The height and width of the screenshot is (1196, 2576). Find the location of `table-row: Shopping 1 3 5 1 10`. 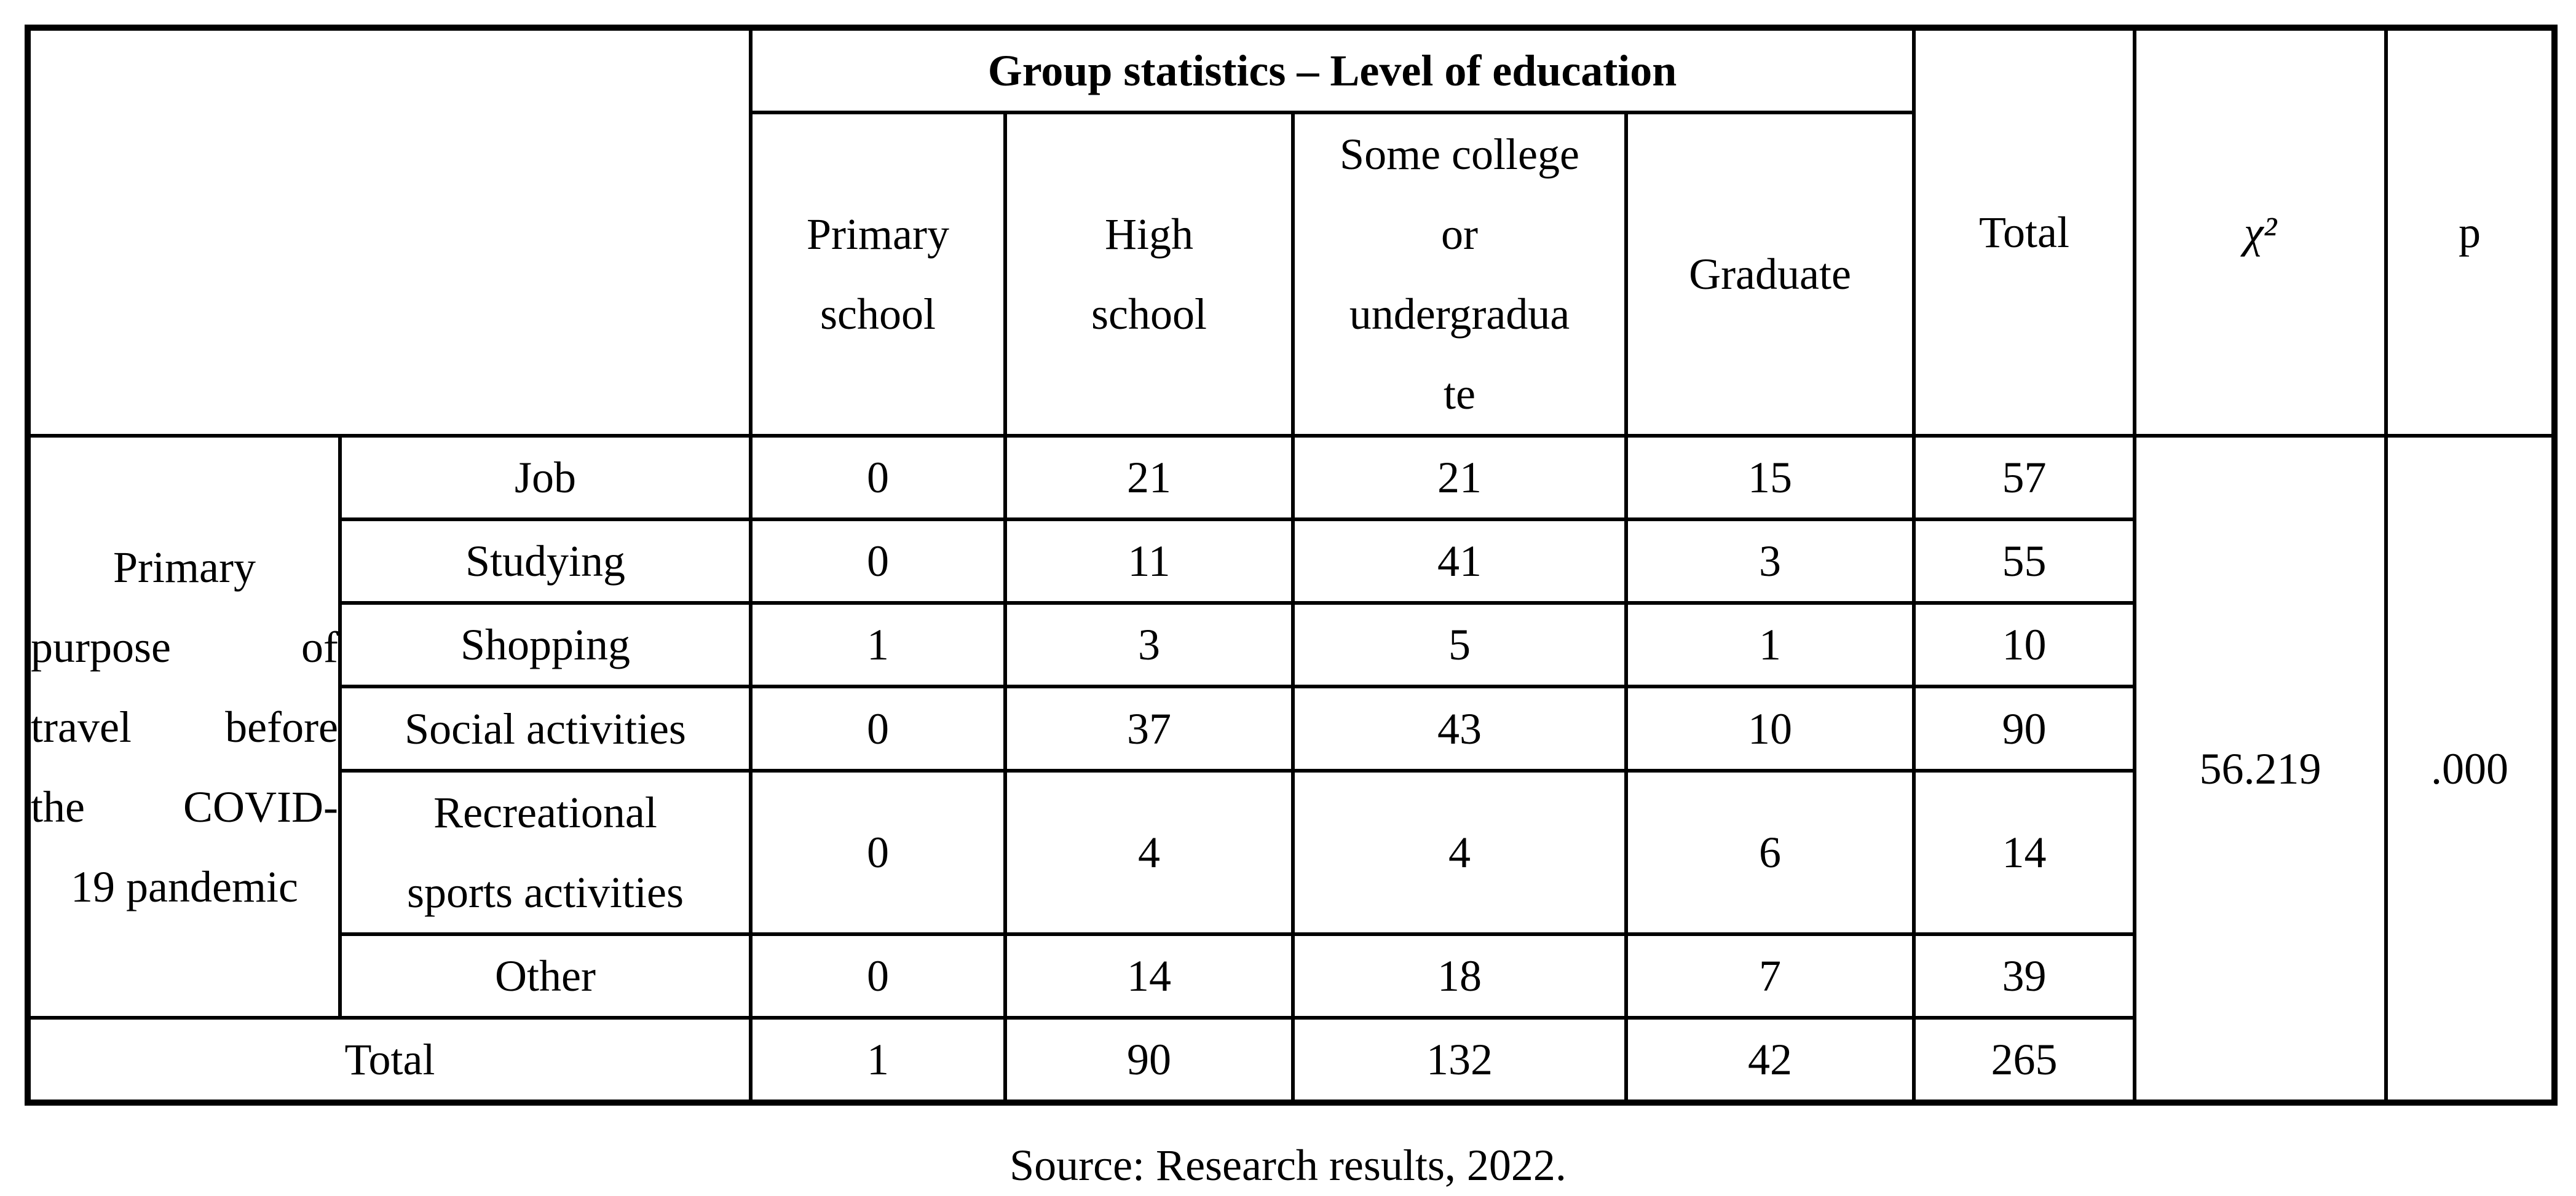

table-row: Shopping 1 3 5 1 10 is located at coordinates (1291, 644).